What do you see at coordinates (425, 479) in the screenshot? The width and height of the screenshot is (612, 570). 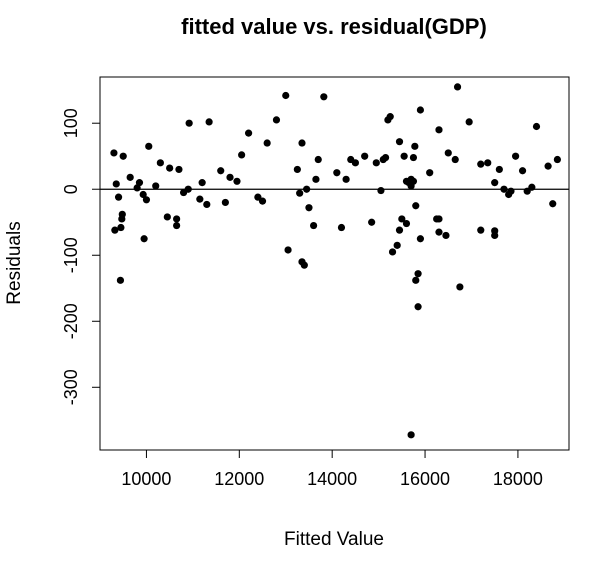 I see `x-tick-label: 16000` at bounding box center [425, 479].